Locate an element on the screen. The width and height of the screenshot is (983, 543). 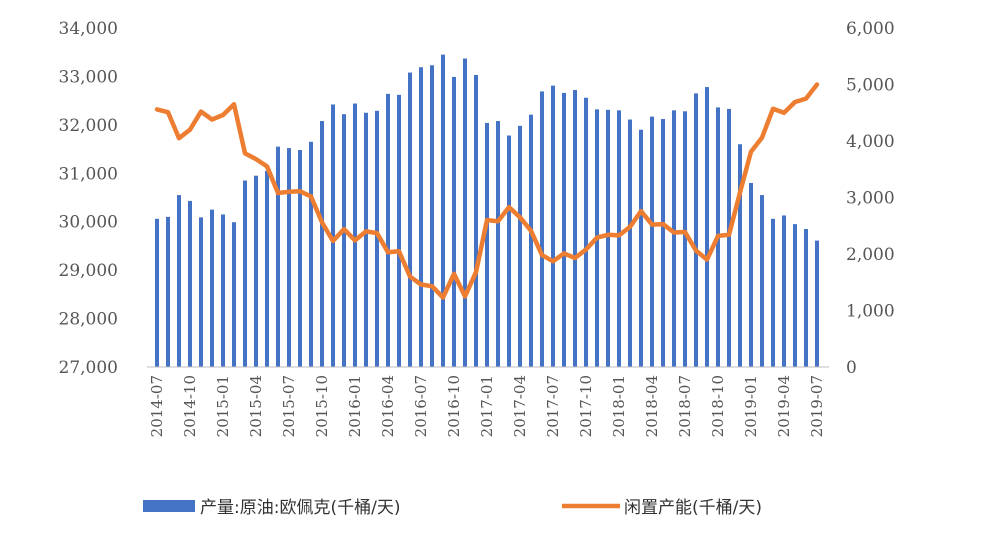
x-axis-tick-label: 2015-04 is located at coordinates (256, 406).